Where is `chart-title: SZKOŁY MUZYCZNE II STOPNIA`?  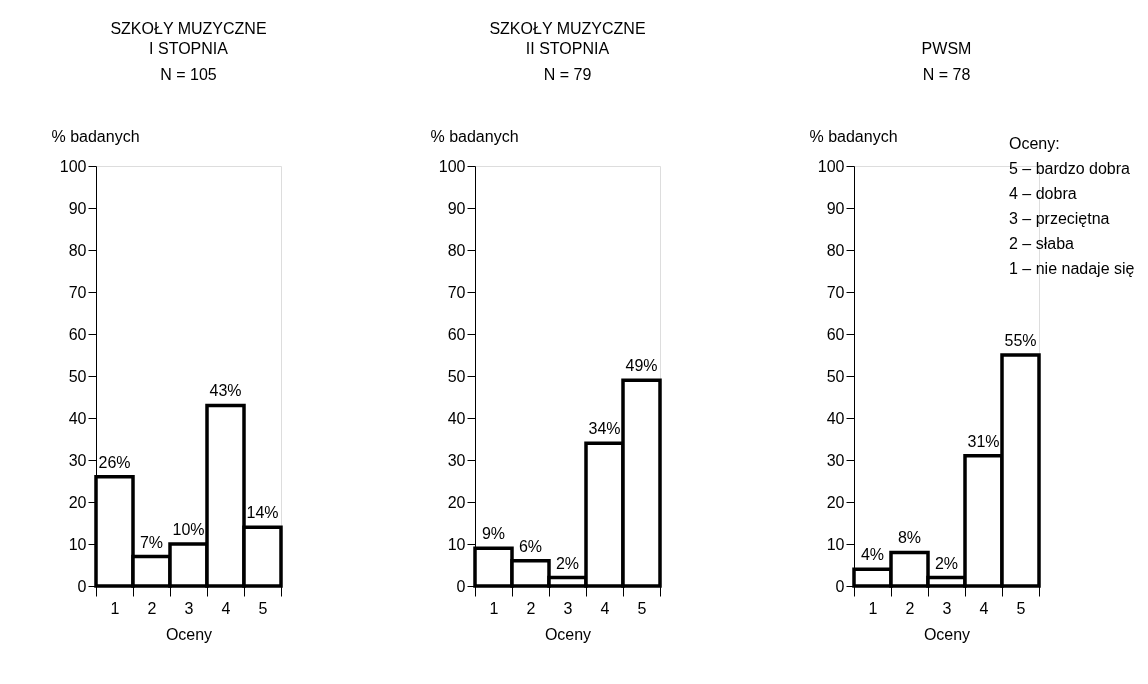
chart-title: SZKOŁY MUZYCZNE II STOPNIA is located at coordinates (567, 38).